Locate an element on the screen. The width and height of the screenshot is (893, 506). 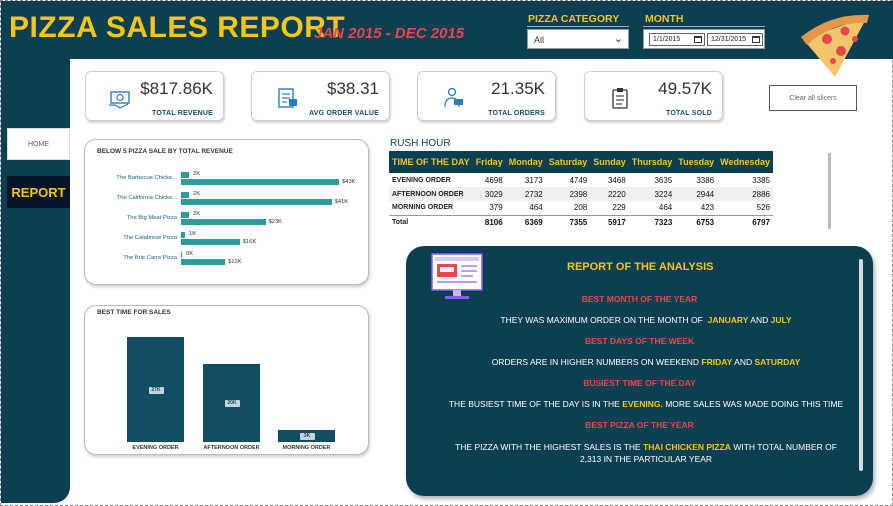
analysis-scrollbar is located at coordinates (861, 365).